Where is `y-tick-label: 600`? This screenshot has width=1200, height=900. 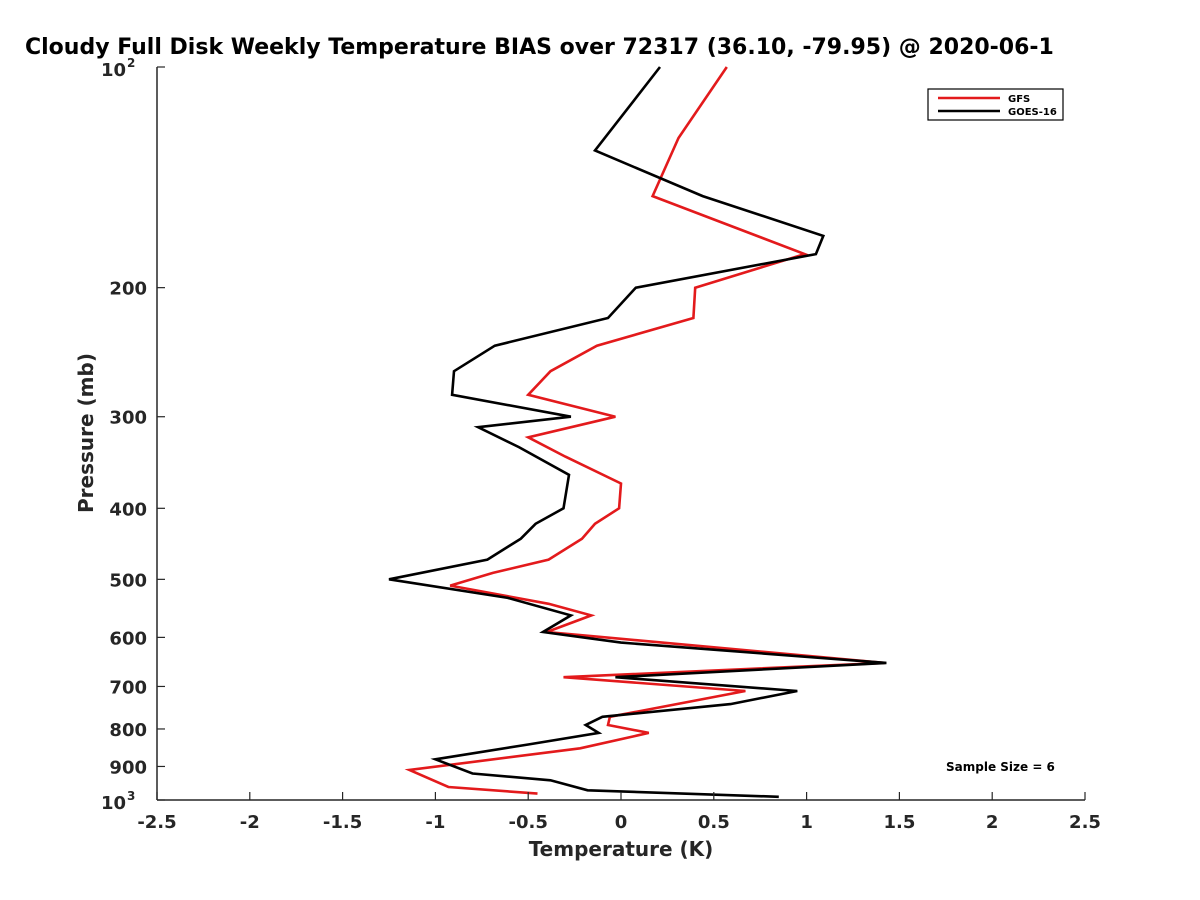 y-tick-label: 600 is located at coordinates (128, 638).